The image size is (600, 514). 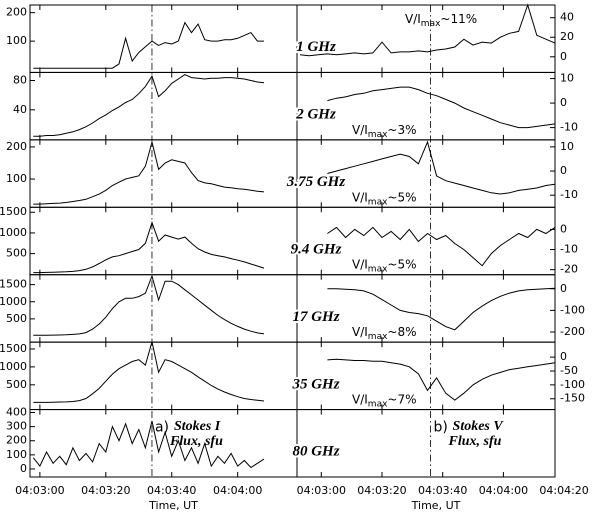 What do you see at coordinates (315, 384) in the screenshot?
I see `frequency-label: 35 GHz` at bounding box center [315, 384].